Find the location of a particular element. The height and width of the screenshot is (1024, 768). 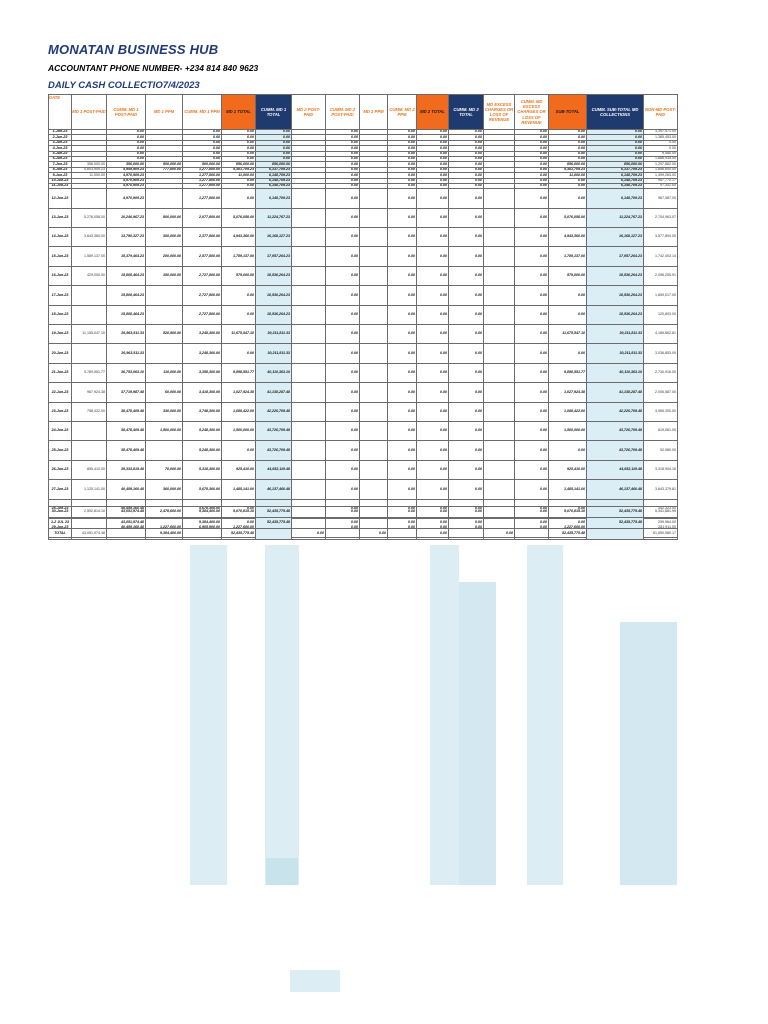

value-cell: 15,808,464.23 is located at coordinates (126, 295).